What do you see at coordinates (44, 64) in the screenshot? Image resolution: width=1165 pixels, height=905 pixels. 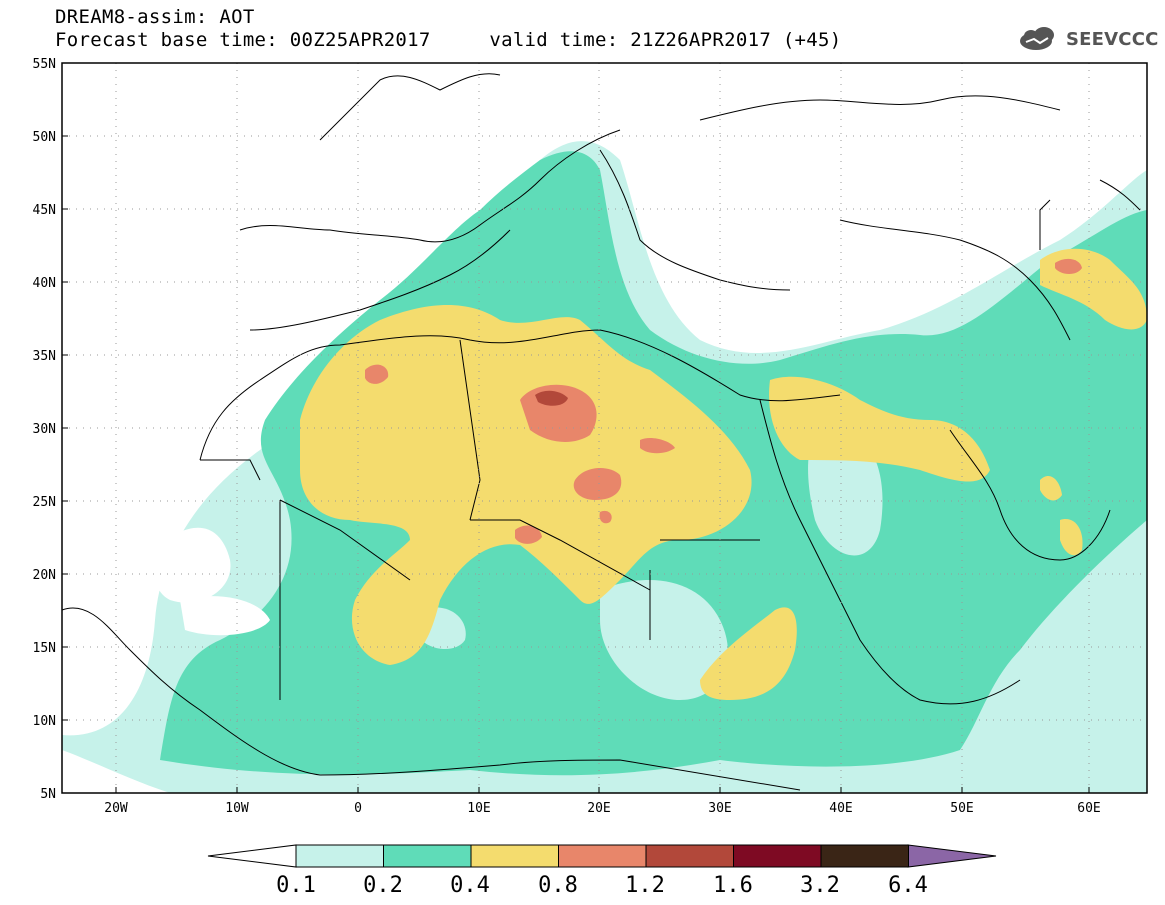 I see `lat-label: 55N` at bounding box center [44, 64].